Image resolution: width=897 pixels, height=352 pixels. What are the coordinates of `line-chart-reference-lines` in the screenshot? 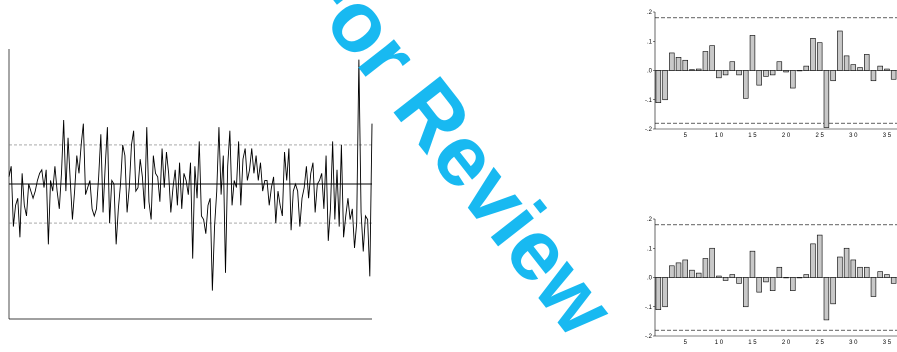 It's located at (190, 184).